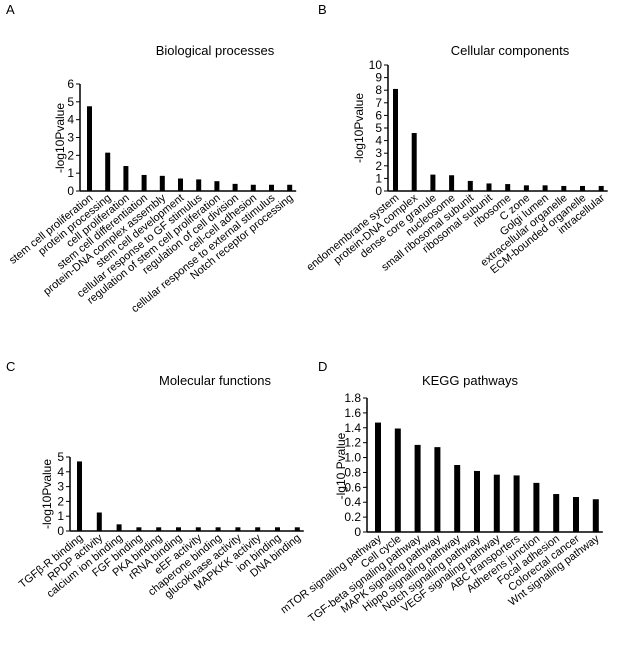 This screenshot has width=630, height=656. Describe the element at coordinates (378, 103) in the screenshot. I see `panel-b-y-tick-label: 7` at that location.